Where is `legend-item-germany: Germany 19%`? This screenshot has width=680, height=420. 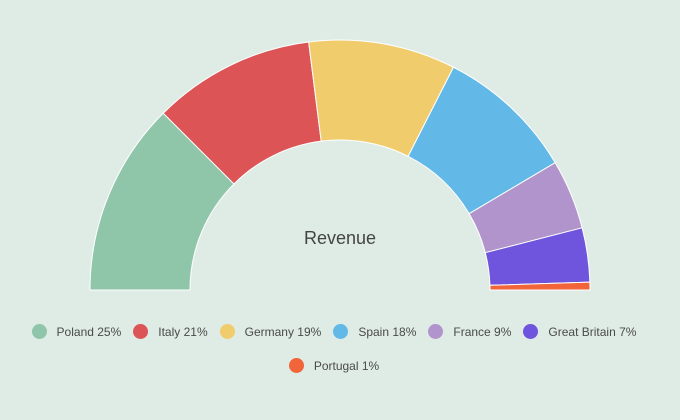
legend-item-germany: Germany 19% is located at coordinates (270, 331).